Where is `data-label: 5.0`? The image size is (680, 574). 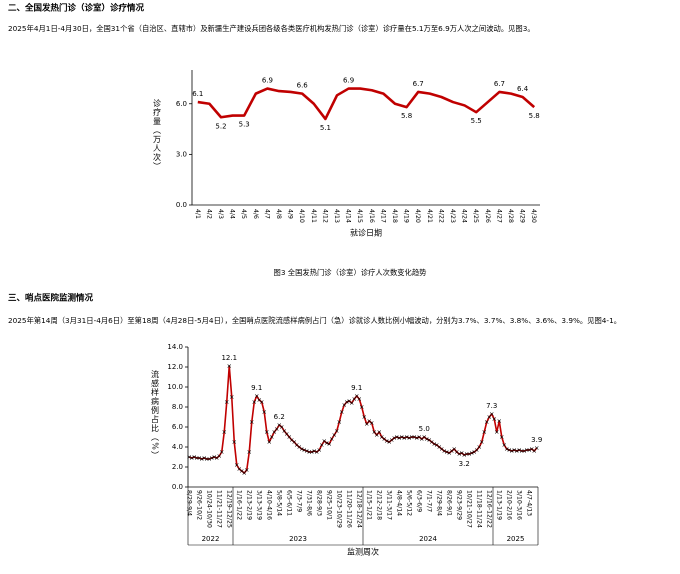 data-label: 5.0 is located at coordinates (424, 429).